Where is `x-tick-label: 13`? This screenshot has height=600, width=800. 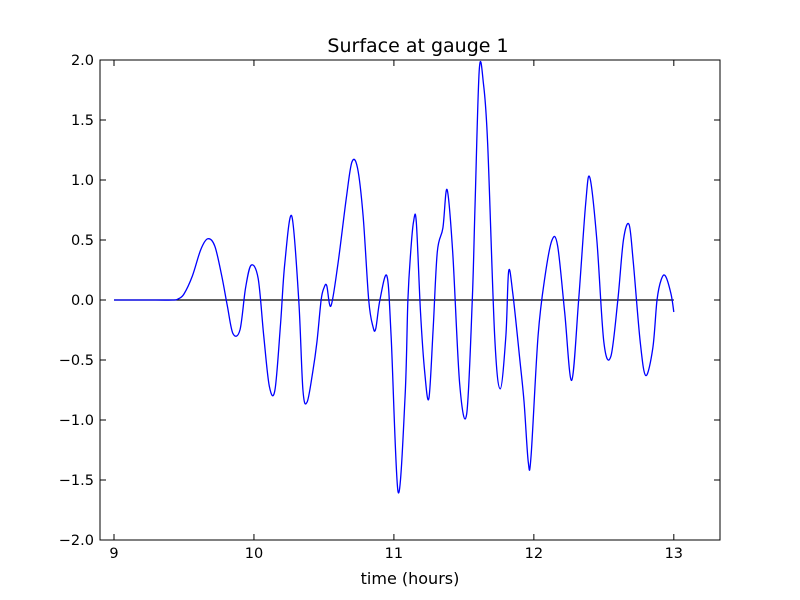
x-tick-label: 13 is located at coordinates (674, 554).